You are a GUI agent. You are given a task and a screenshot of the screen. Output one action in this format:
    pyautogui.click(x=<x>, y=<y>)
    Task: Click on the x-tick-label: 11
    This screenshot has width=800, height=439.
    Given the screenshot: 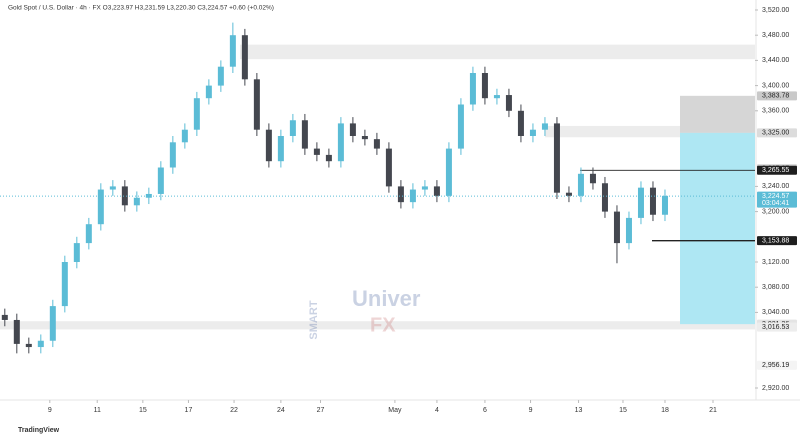 What is the action you would take?
    pyautogui.click(x=97, y=410)
    